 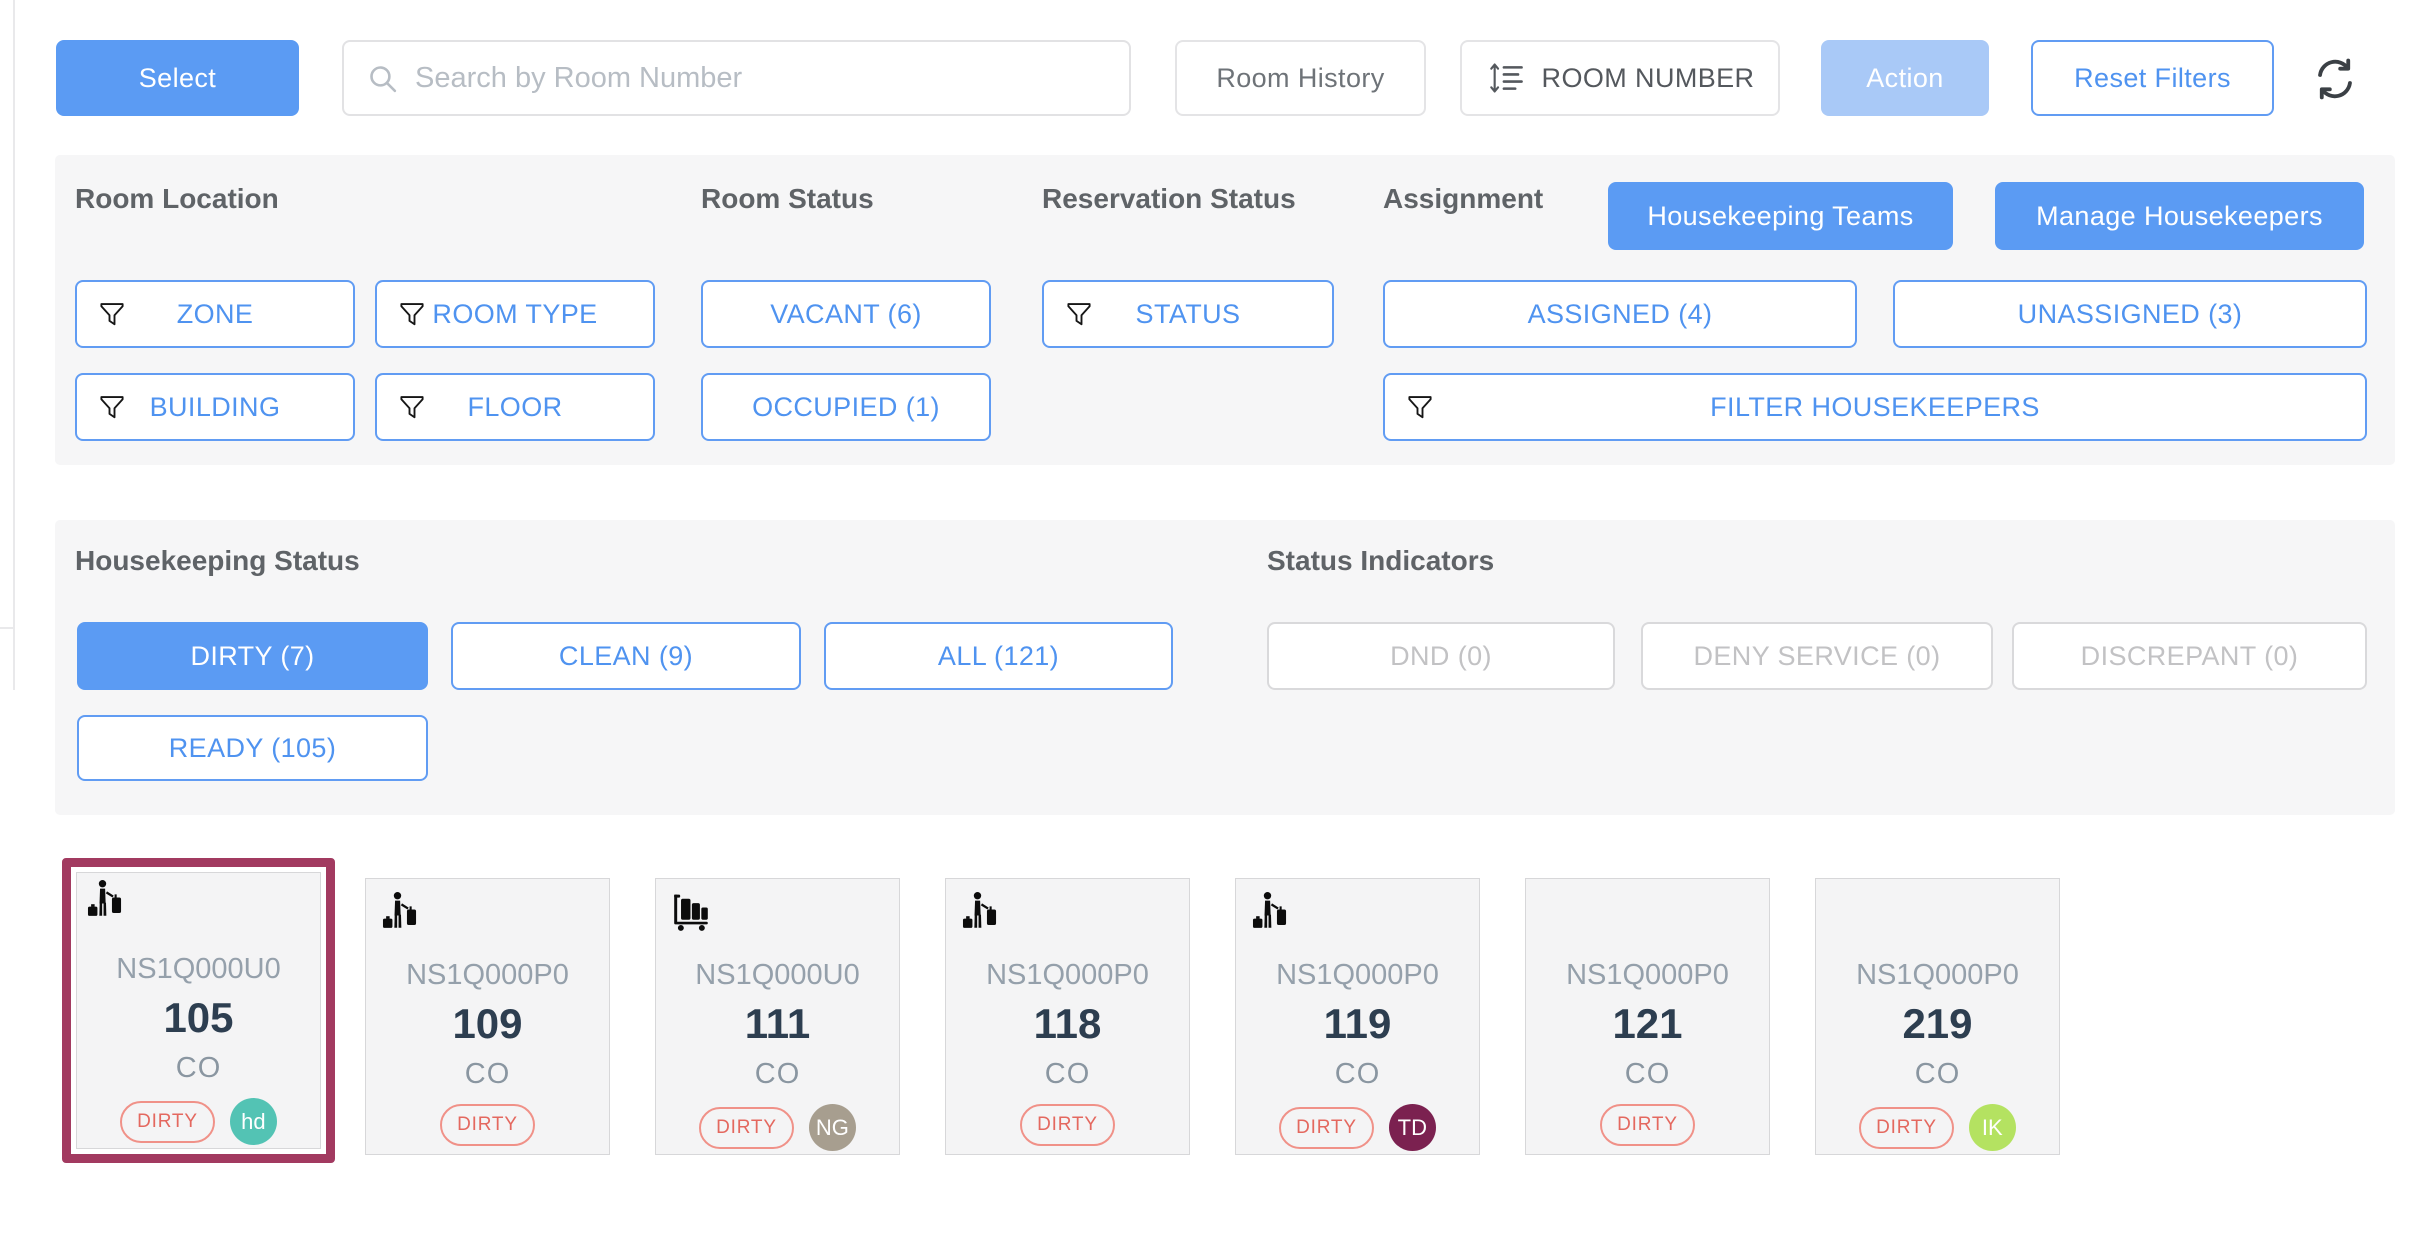 I want to click on assigned-filter-button: ASSIGNED (4), so click(x=1620, y=314).